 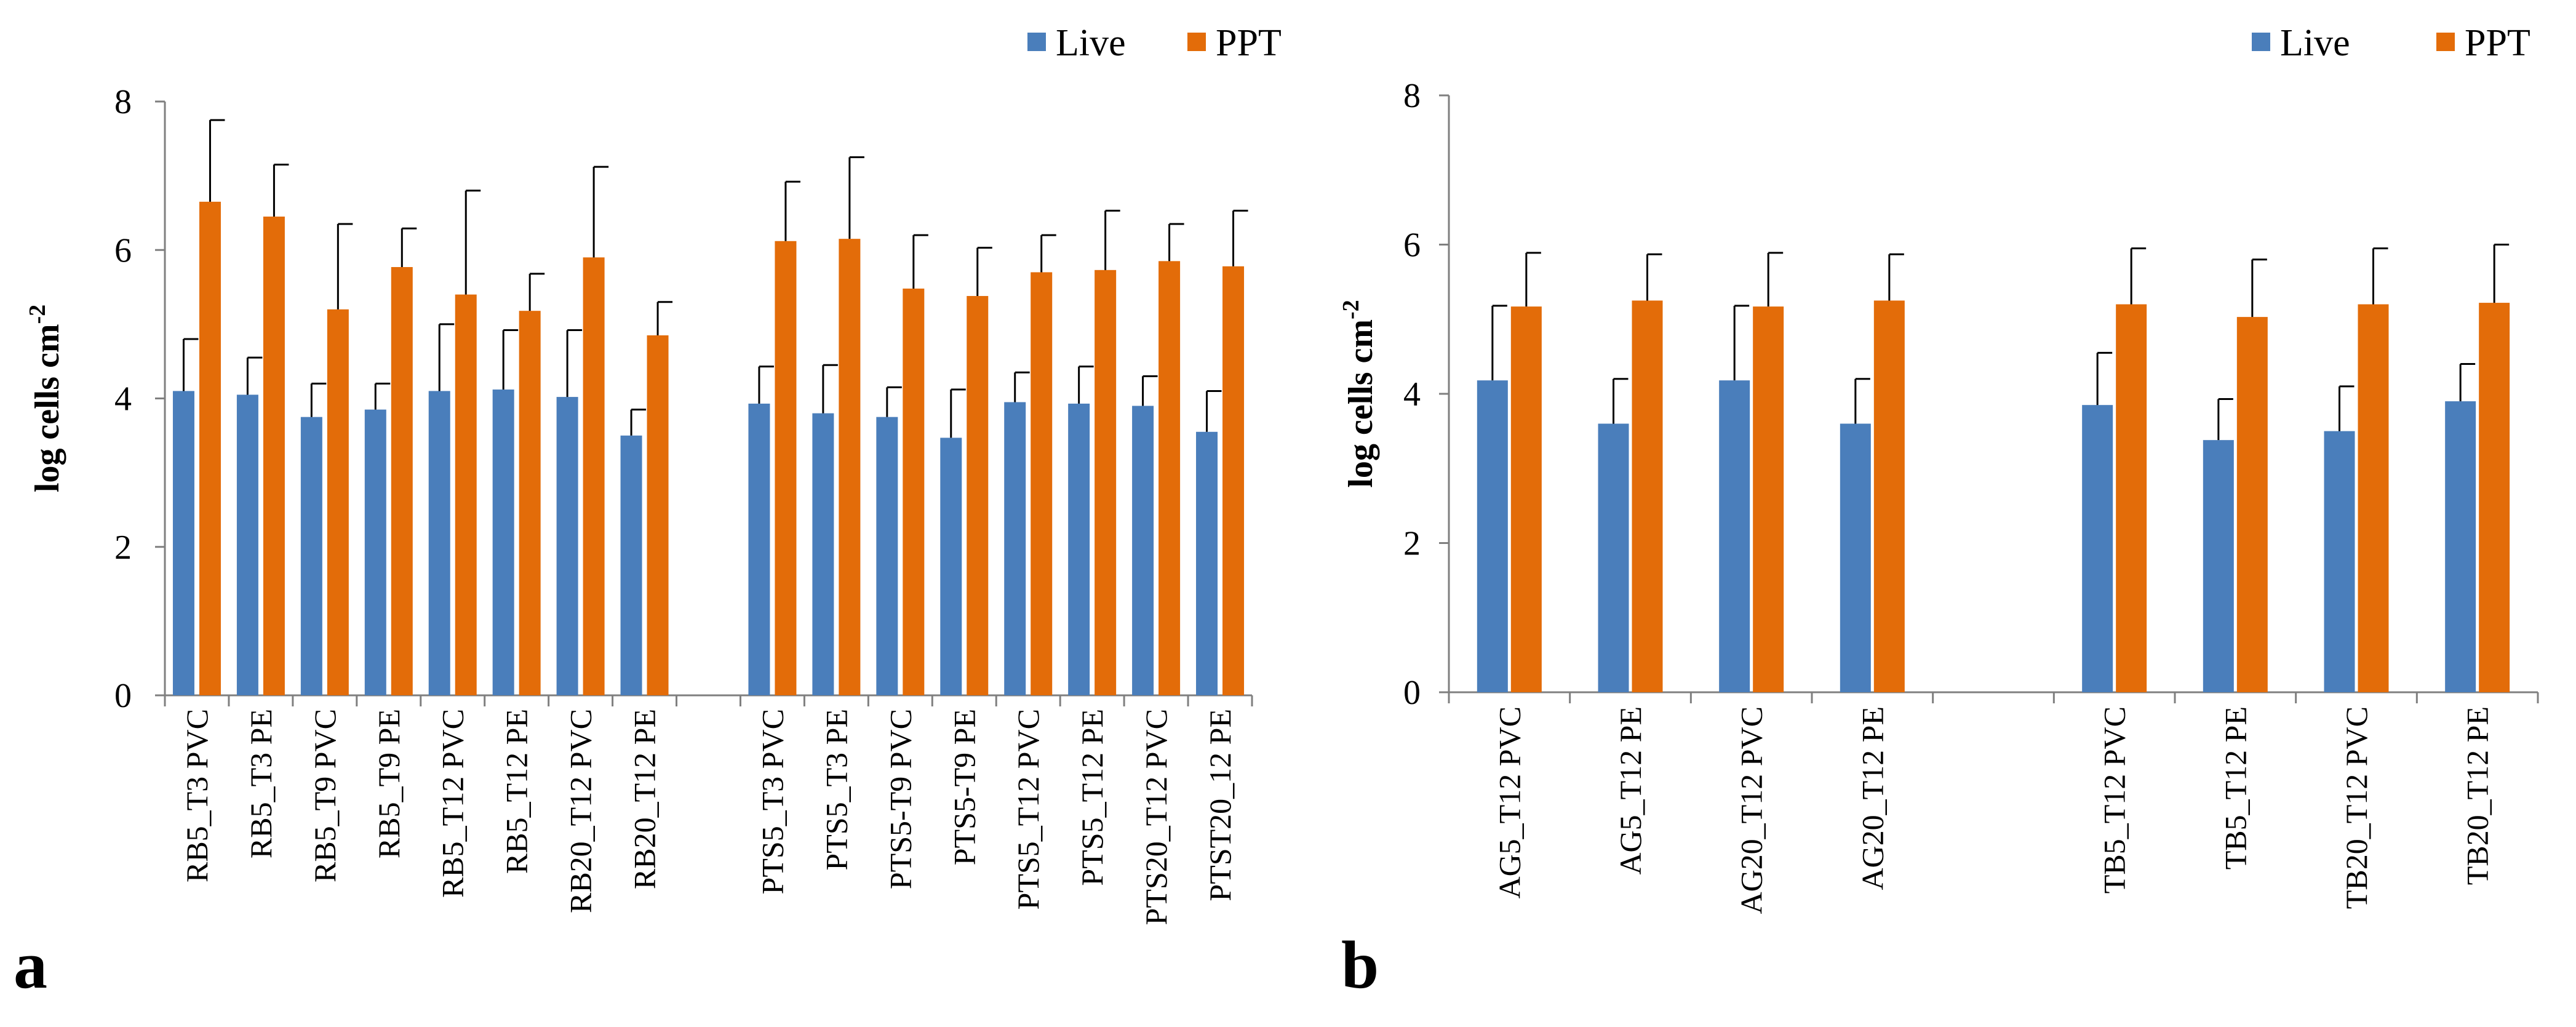 What do you see at coordinates (517, 792) in the screenshot?
I see `x-tick-label-rb5-t12-pe: RB5_T12 PE` at bounding box center [517, 792].